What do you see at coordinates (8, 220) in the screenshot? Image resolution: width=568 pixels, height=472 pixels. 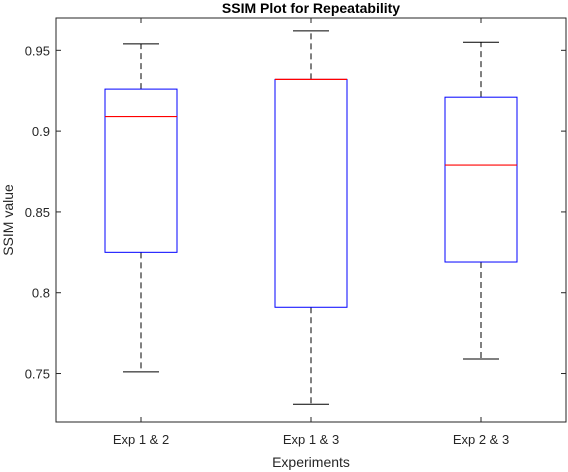 I see `y-axis-label: SSIM value` at bounding box center [8, 220].